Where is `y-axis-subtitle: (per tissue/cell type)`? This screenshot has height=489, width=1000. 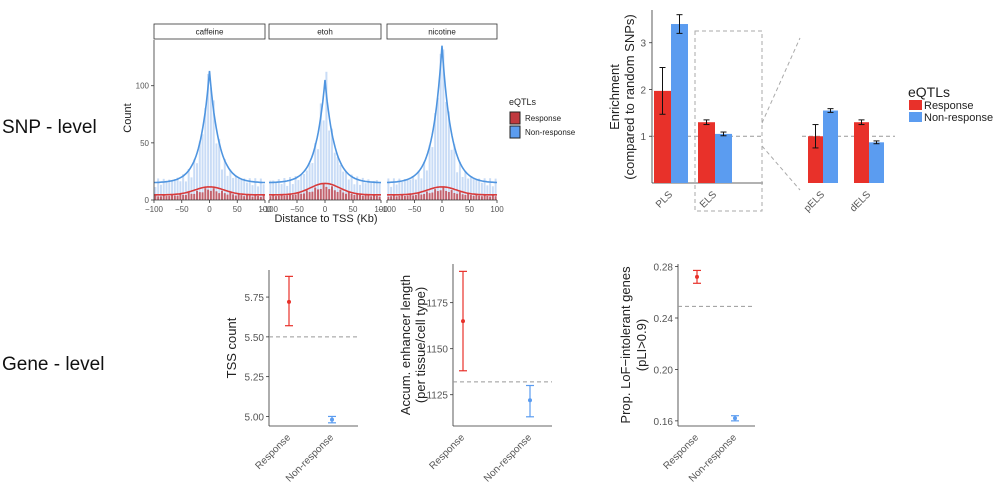
y-axis-subtitle: (per tissue/cell type) is located at coordinates (420, 345).